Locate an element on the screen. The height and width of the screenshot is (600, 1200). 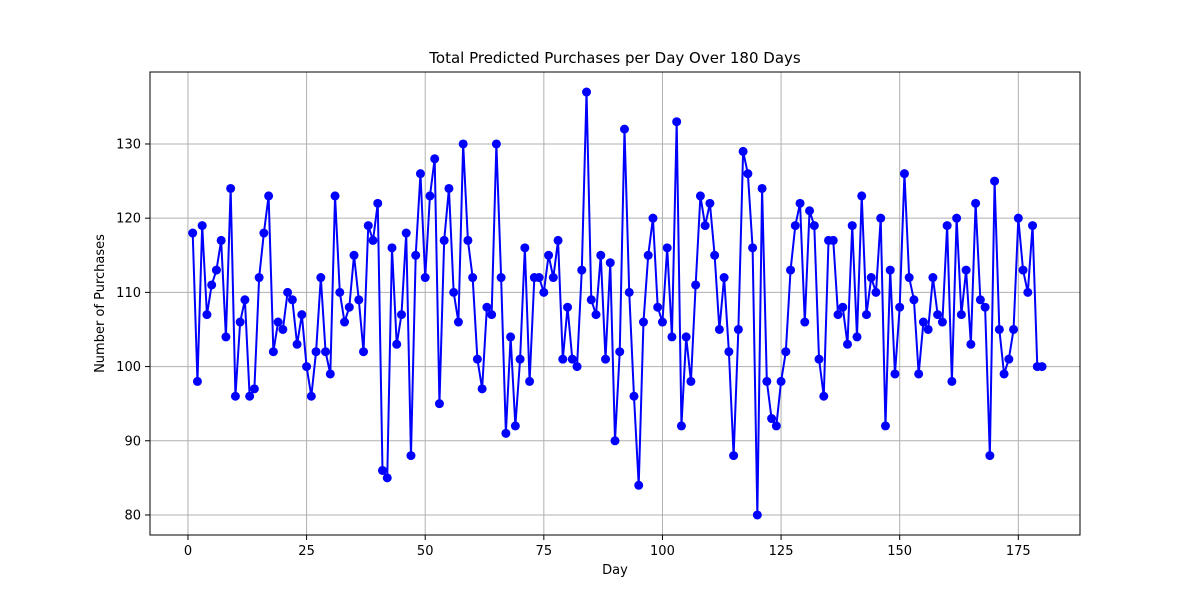
y-tick-label: 110 is located at coordinates (128, 293).